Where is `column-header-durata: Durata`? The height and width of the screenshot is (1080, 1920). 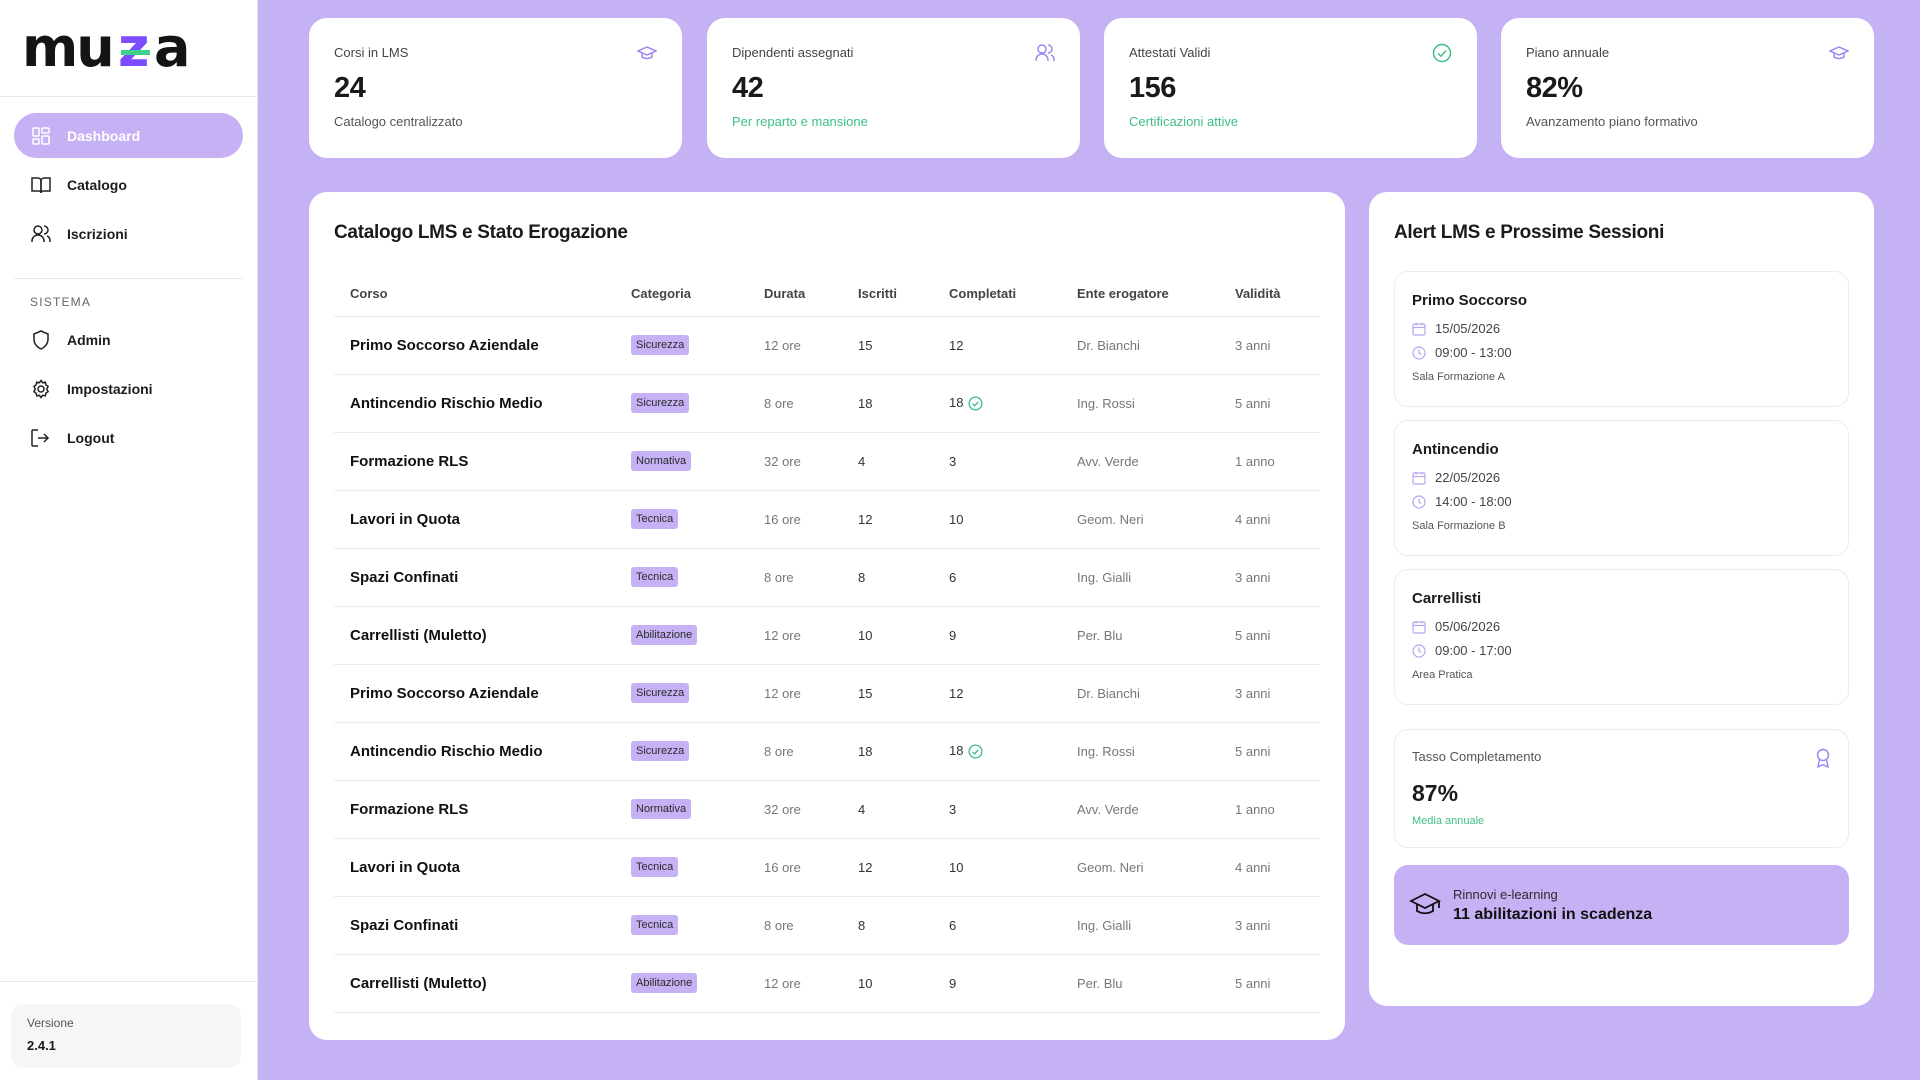
column-header-durata: Durata is located at coordinates (795, 294).